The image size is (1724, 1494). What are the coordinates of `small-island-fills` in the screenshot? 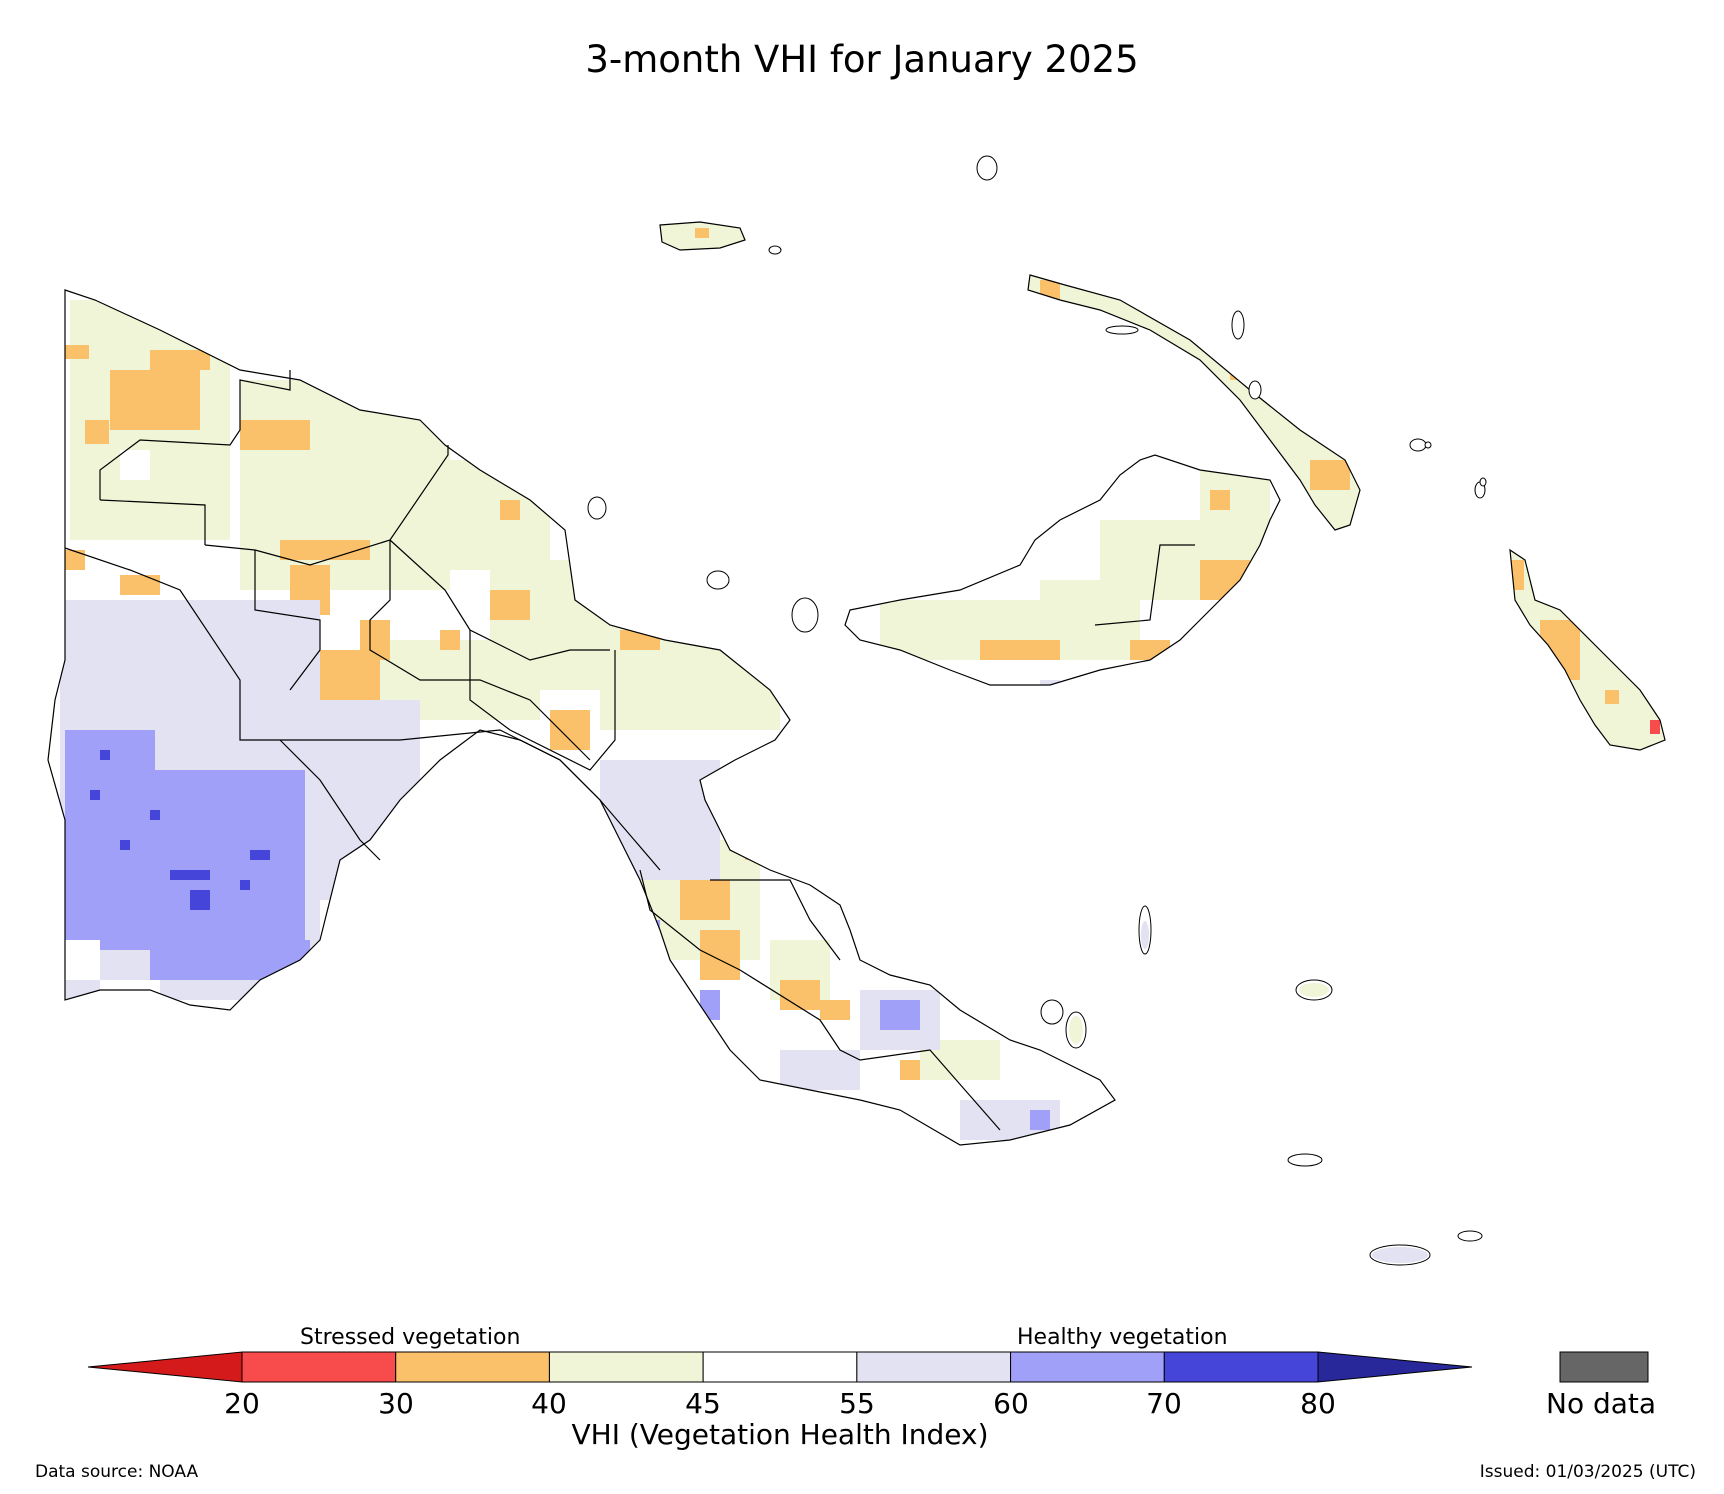 It's located at (1284, 1092).